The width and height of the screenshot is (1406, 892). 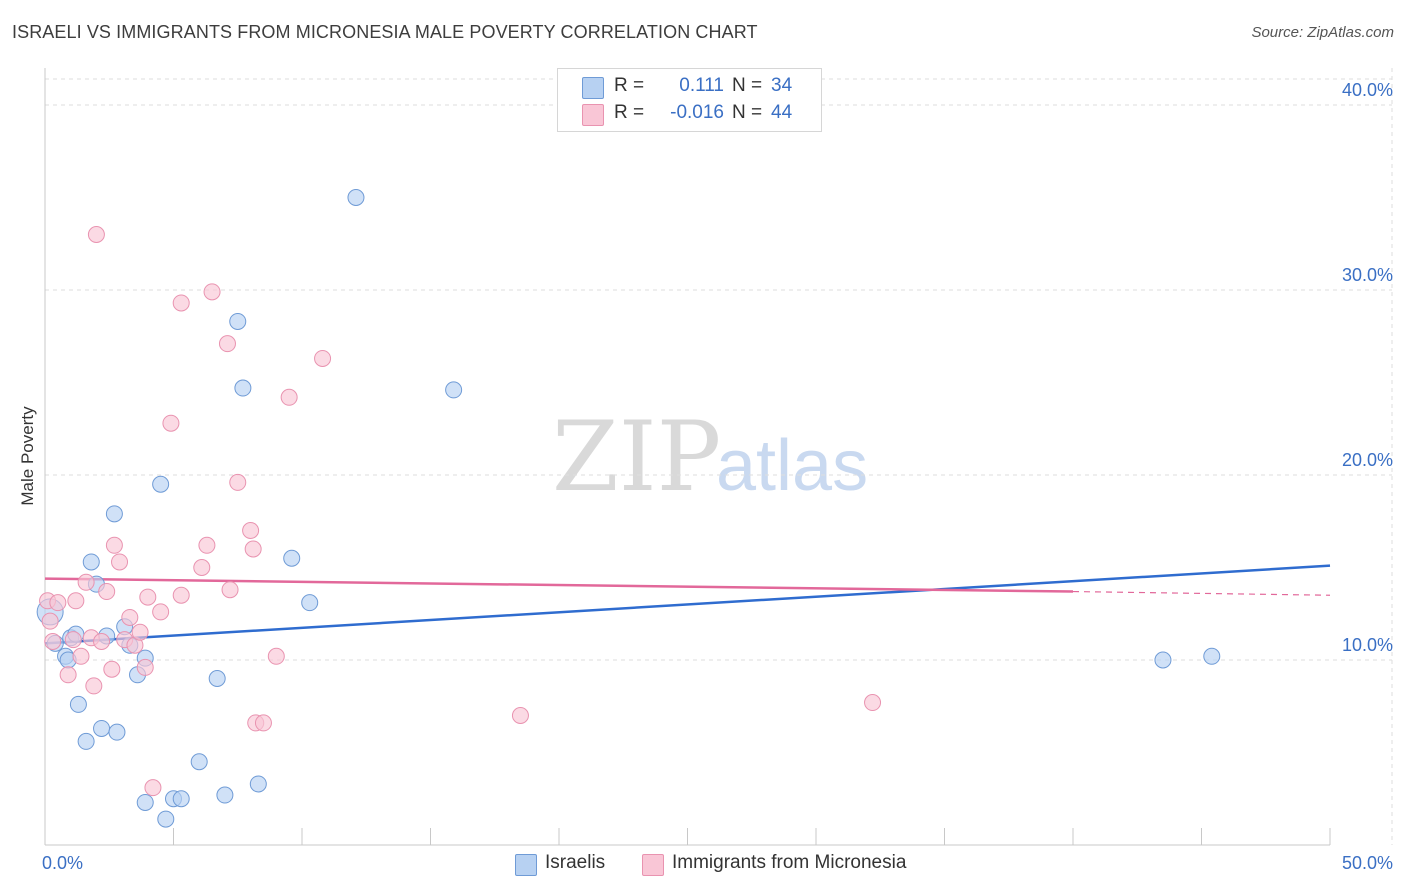 I want to click on israelis-legend-label: Israelis, so click(x=575, y=862).